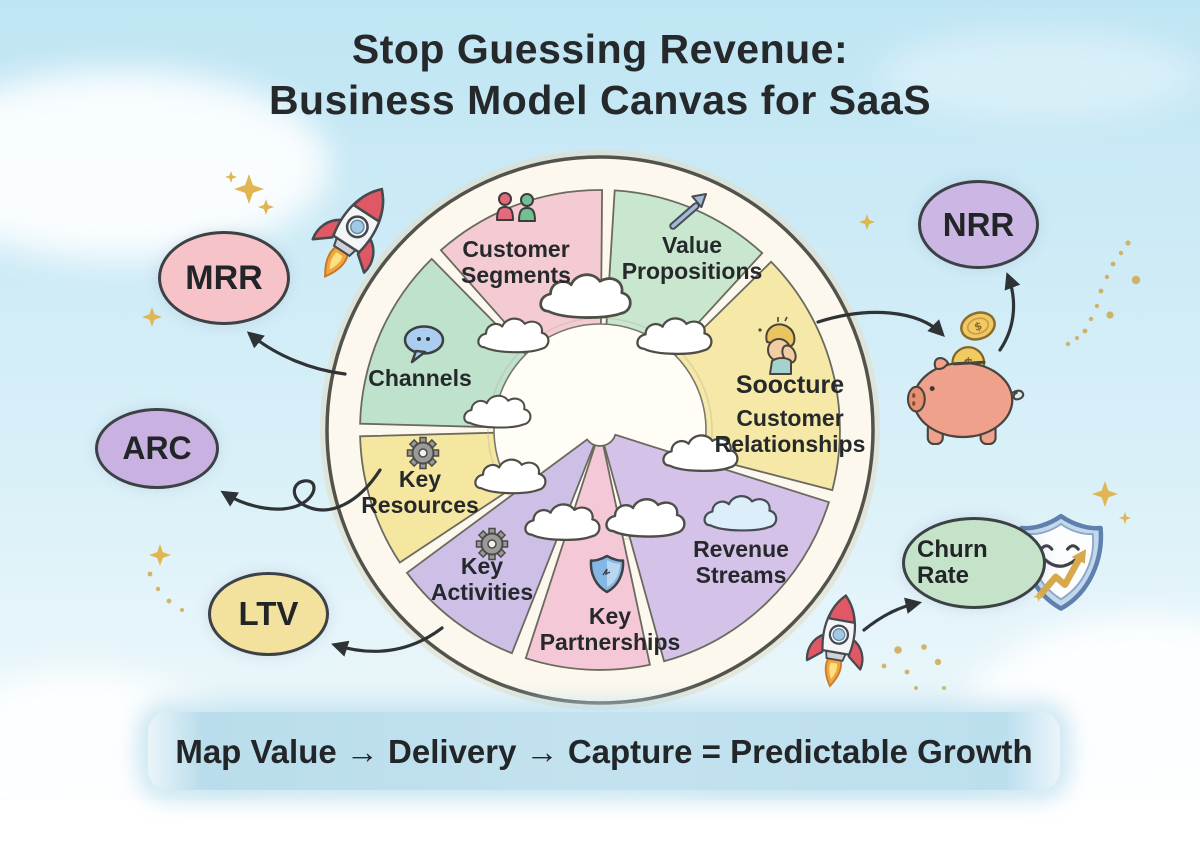  Describe the element at coordinates (610, 629) in the screenshot. I see `label-key-partnerships: Key Partnerships` at that location.